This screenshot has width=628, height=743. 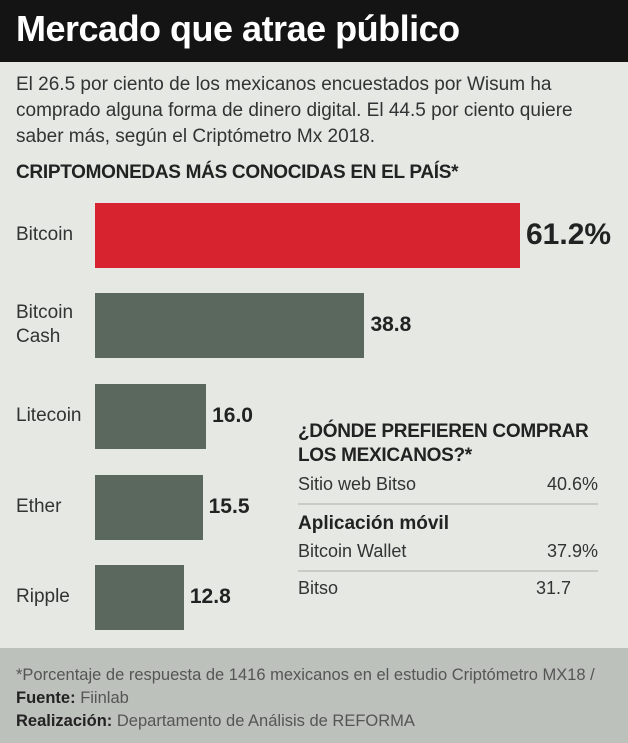 What do you see at coordinates (265, 721) in the screenshot?
I see `credit: Departamento de Análisis de REFORMA` at bounding box center [265, 721].